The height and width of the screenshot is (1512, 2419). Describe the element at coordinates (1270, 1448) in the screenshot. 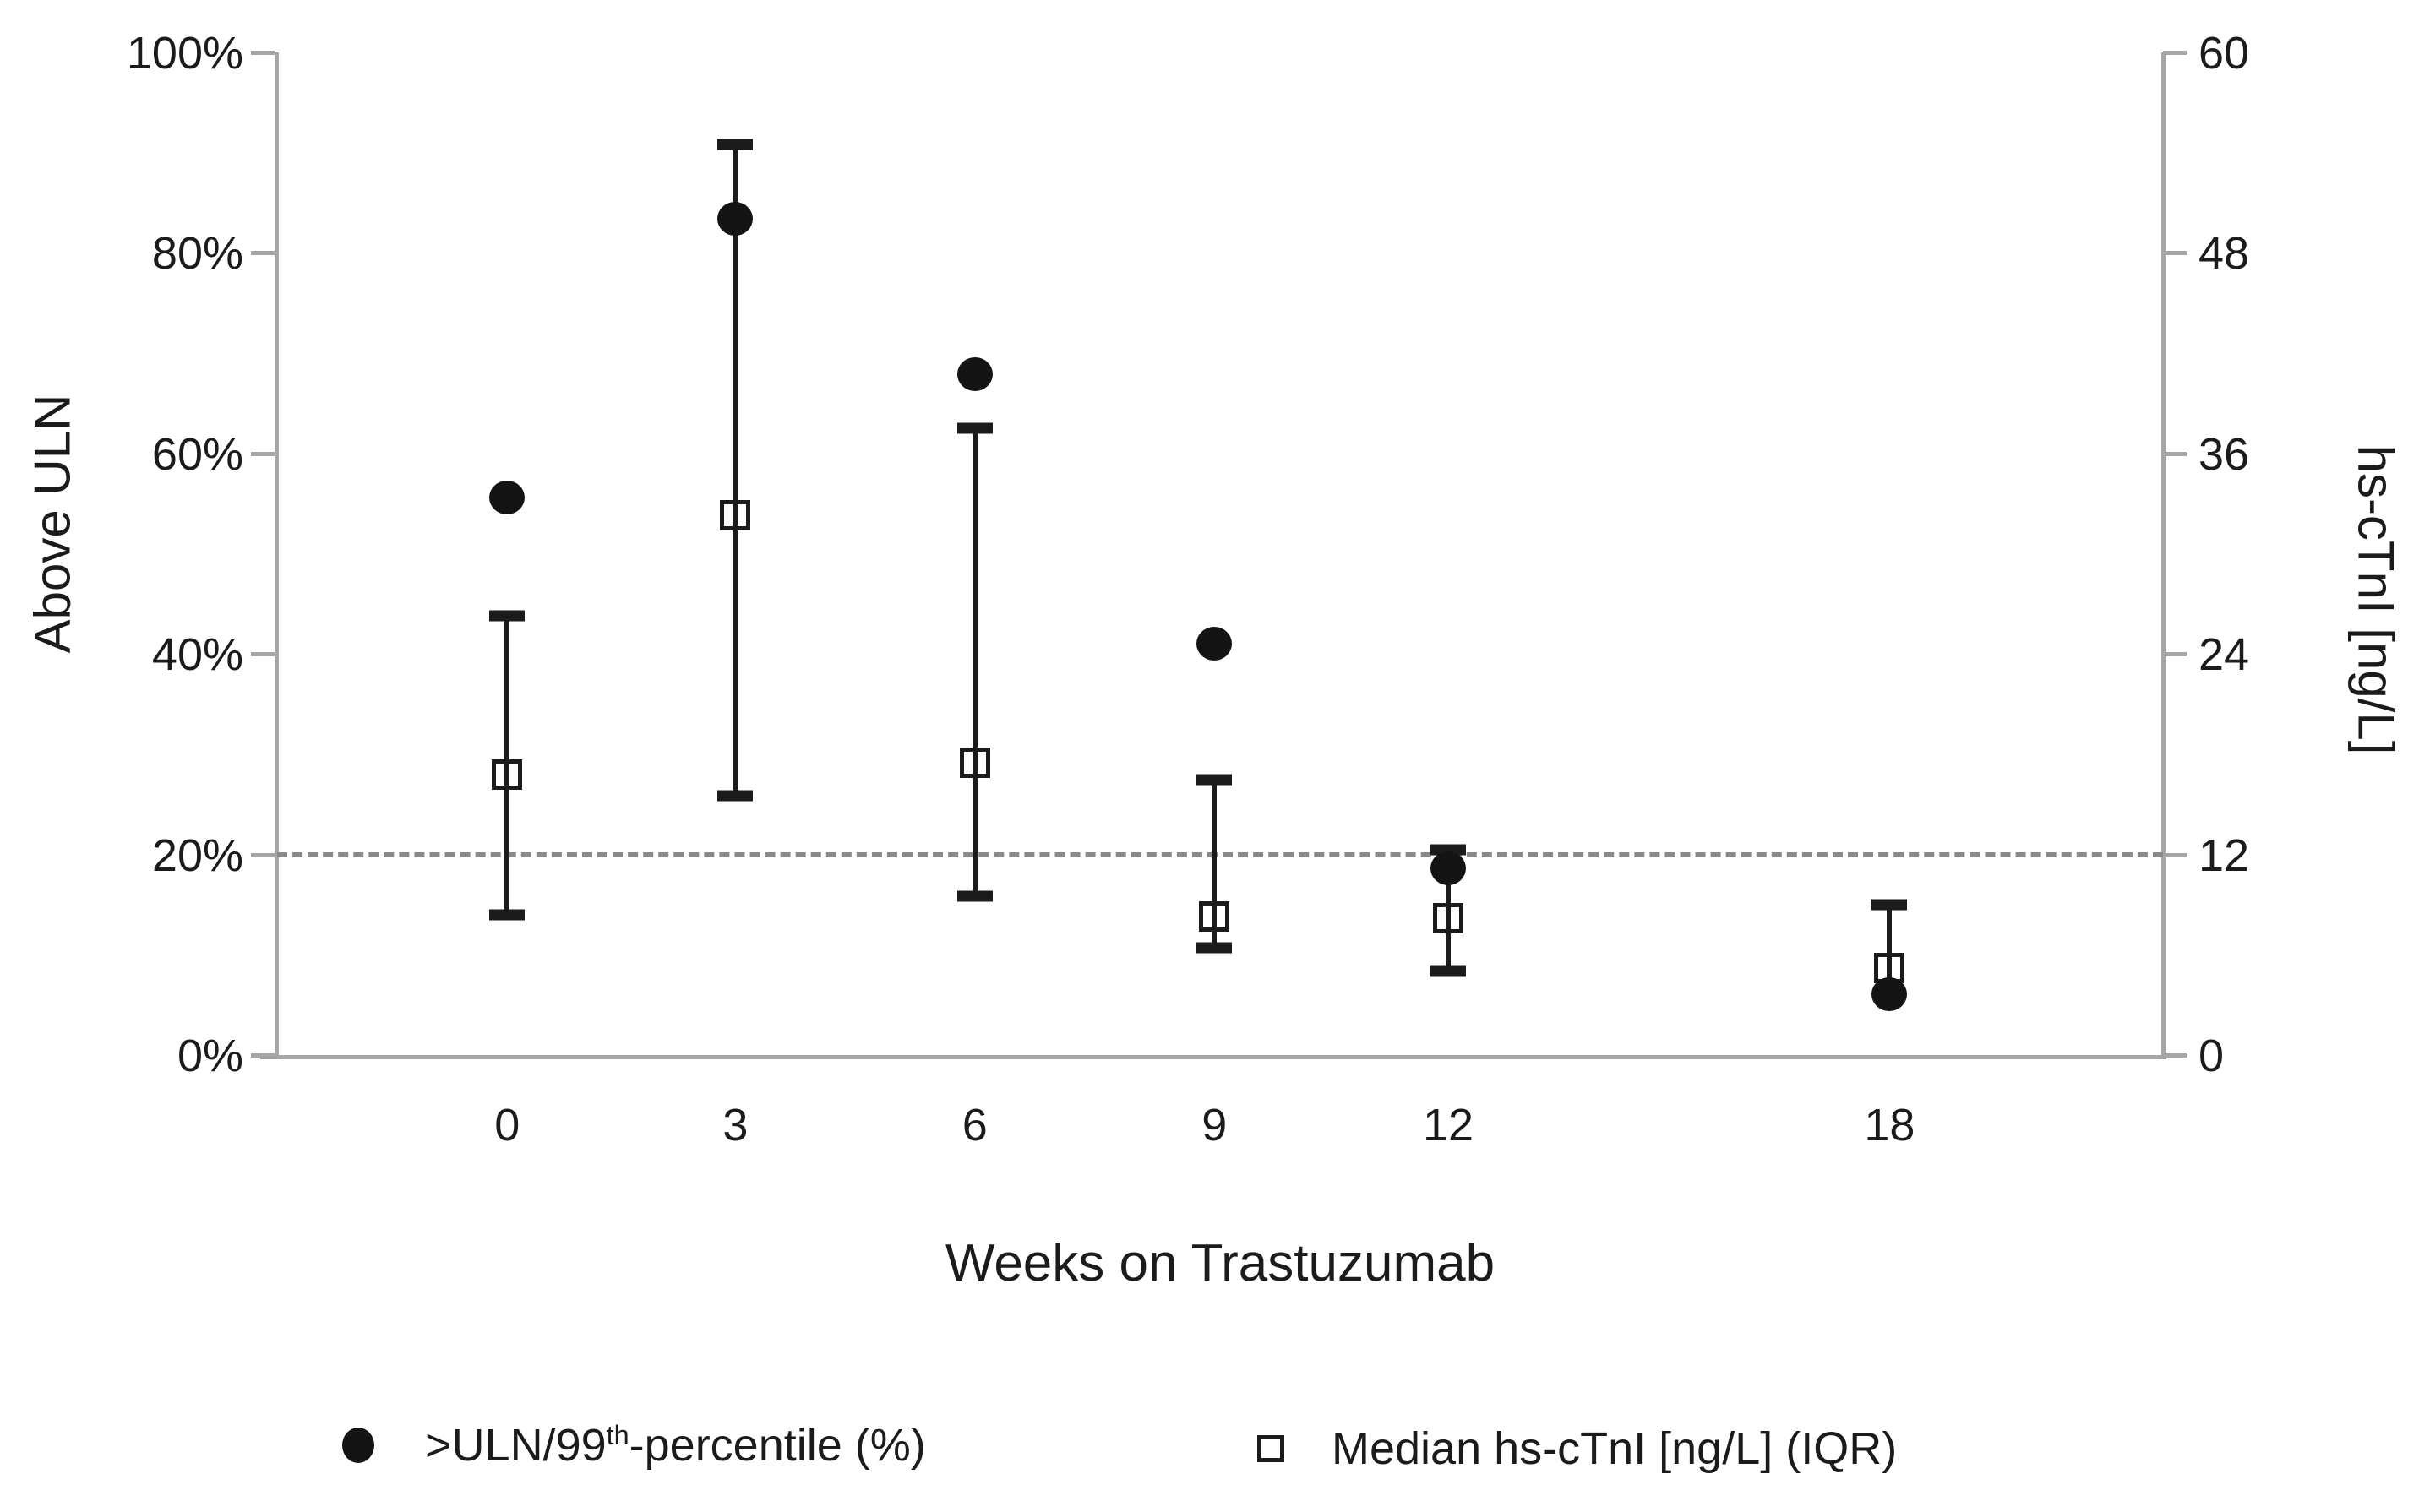

I see `open-square-icon` at that location.